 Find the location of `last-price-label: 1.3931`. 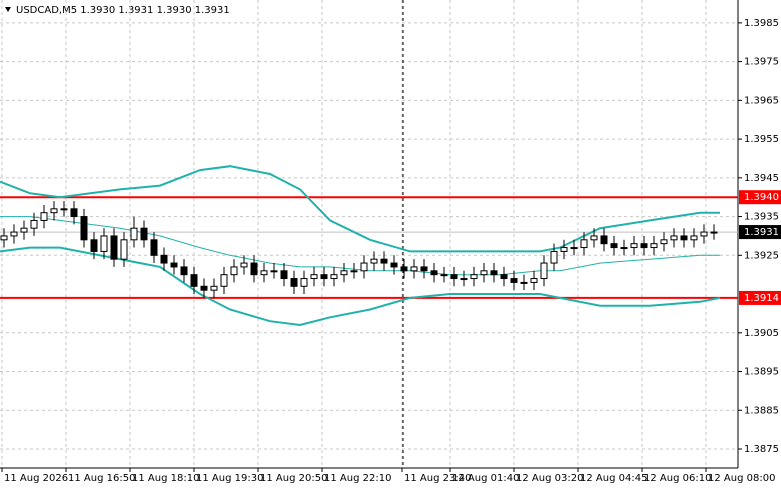

last-price-label: 1.3931 is located at coordinates (761, 232).